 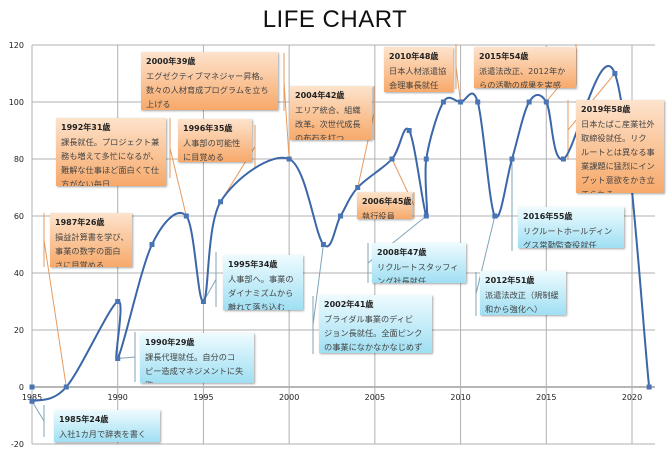 I want to click on annotation-text: 派遣法改正（規制緩, so click(x=522, y=295).